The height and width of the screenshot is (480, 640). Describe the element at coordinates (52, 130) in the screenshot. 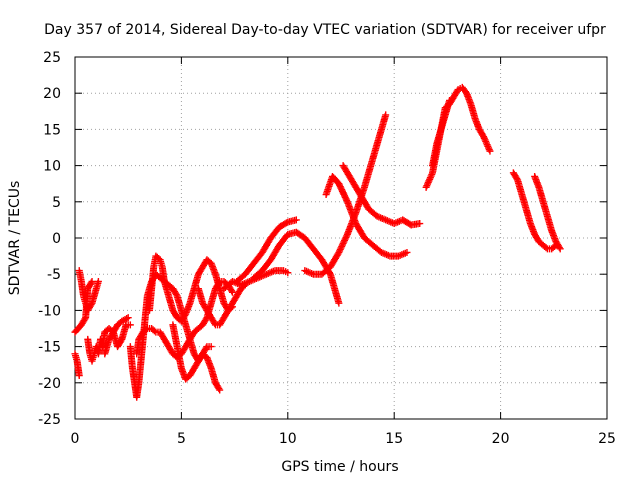

I see `y-tick-label: 15` at that location.